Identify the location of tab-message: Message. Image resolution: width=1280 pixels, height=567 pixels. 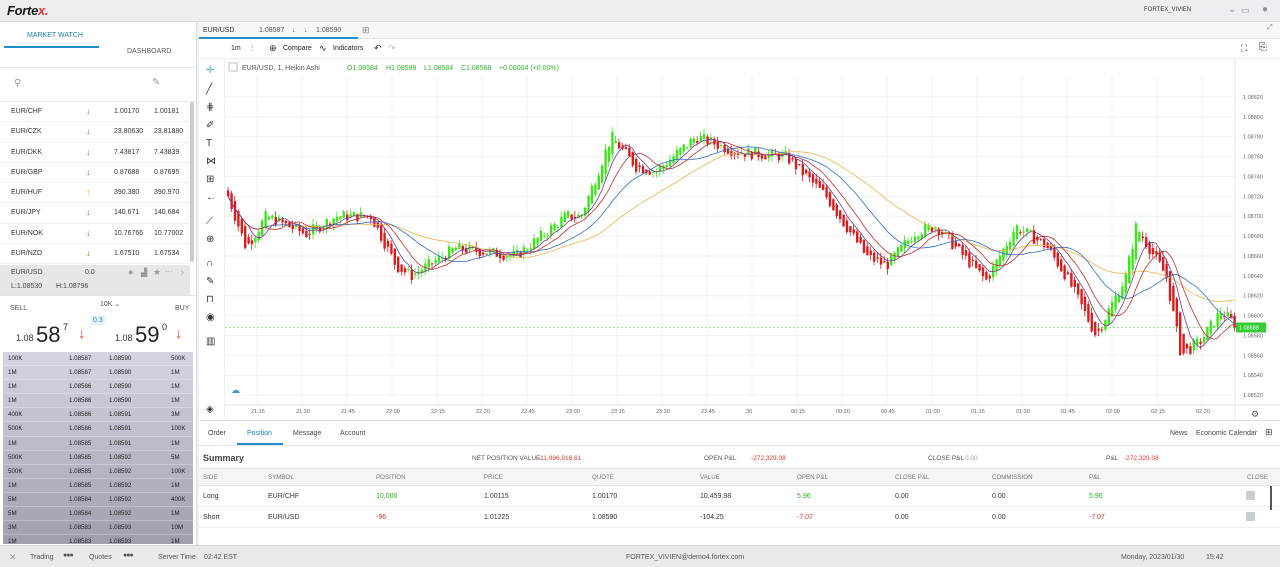
(307, 433).